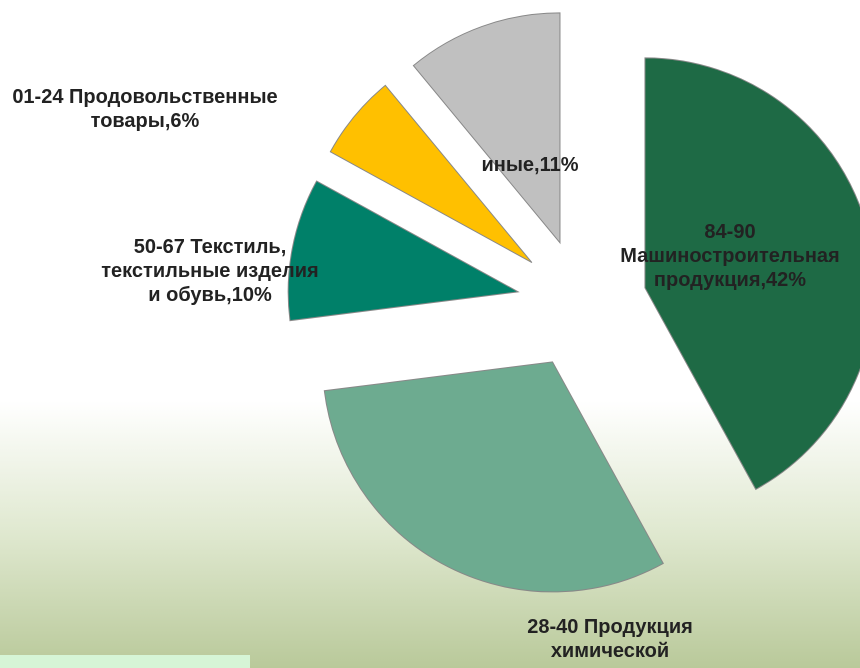  I want to click on slice-label: 01-24 Продовольственные товары,6%, so click(145, 109).